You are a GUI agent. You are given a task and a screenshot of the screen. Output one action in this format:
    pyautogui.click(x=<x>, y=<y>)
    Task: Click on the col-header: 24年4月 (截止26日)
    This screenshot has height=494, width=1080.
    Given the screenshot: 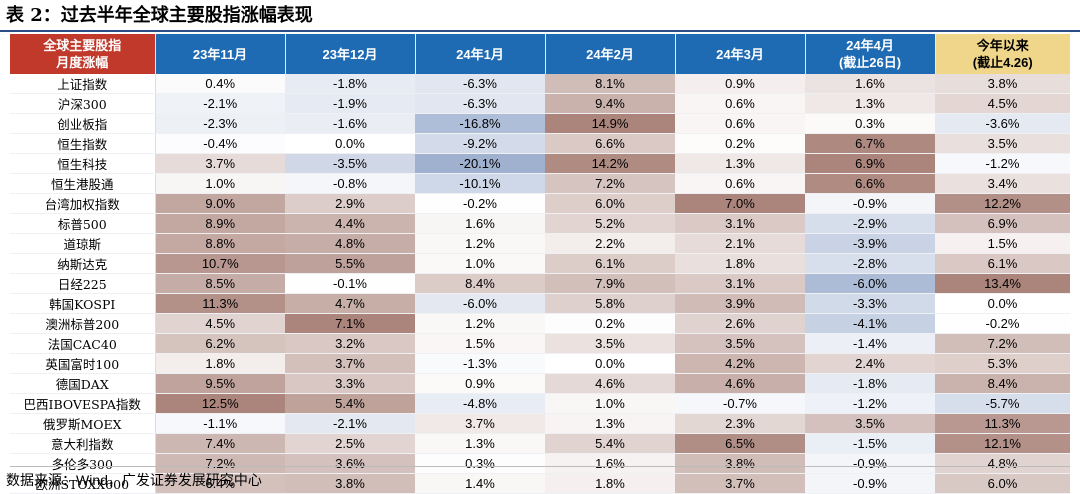 What is the action you would take?
    pyautogui.click(x=870, y=54)
    